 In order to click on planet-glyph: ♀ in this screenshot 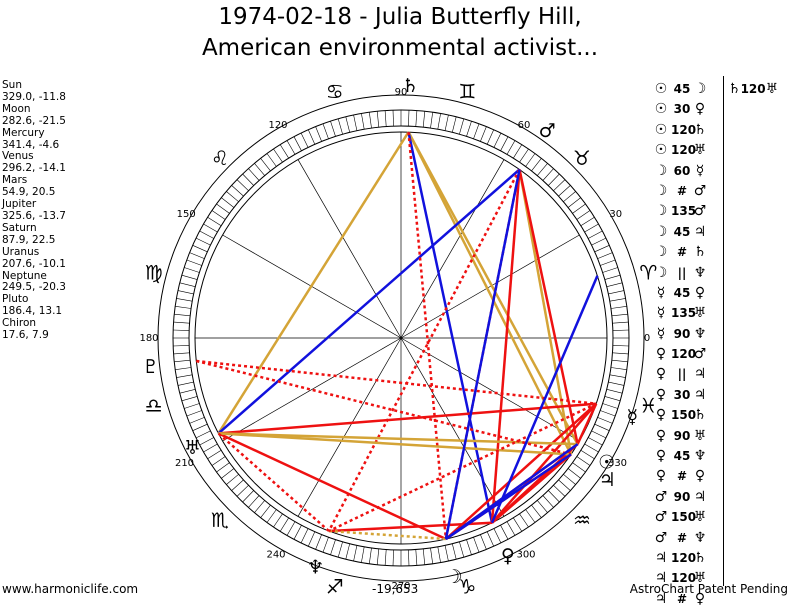, I will do `click(661, 415)`.